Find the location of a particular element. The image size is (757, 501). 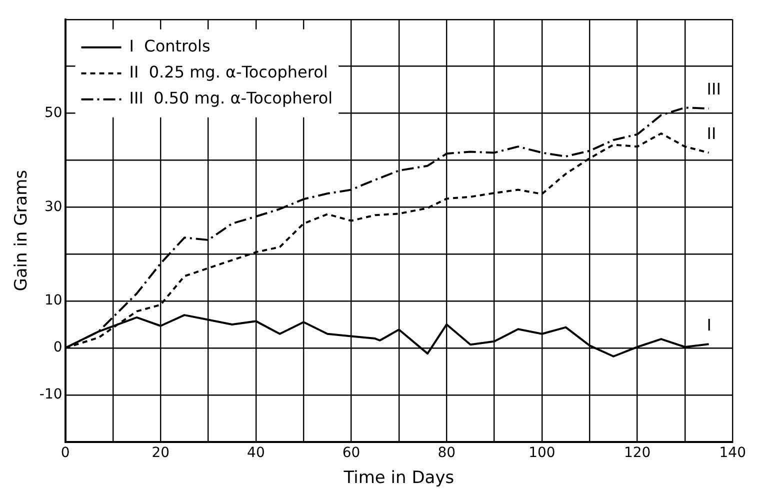

y-tick-label: -10 is located at coordinates (50, 394).